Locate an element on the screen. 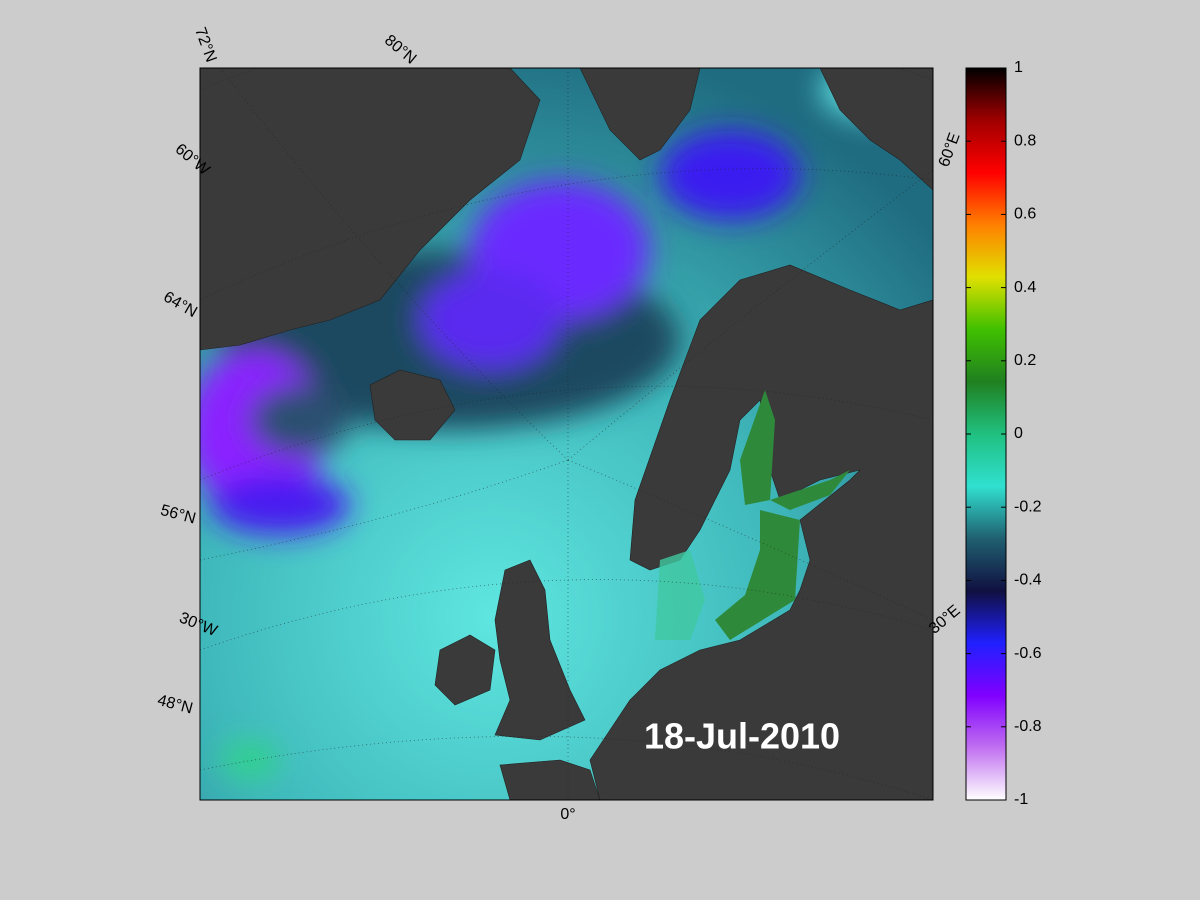 This screenshot has height=900, width=1200. colorbar-tick-label: 0 is located at coordinates (1018, 433).